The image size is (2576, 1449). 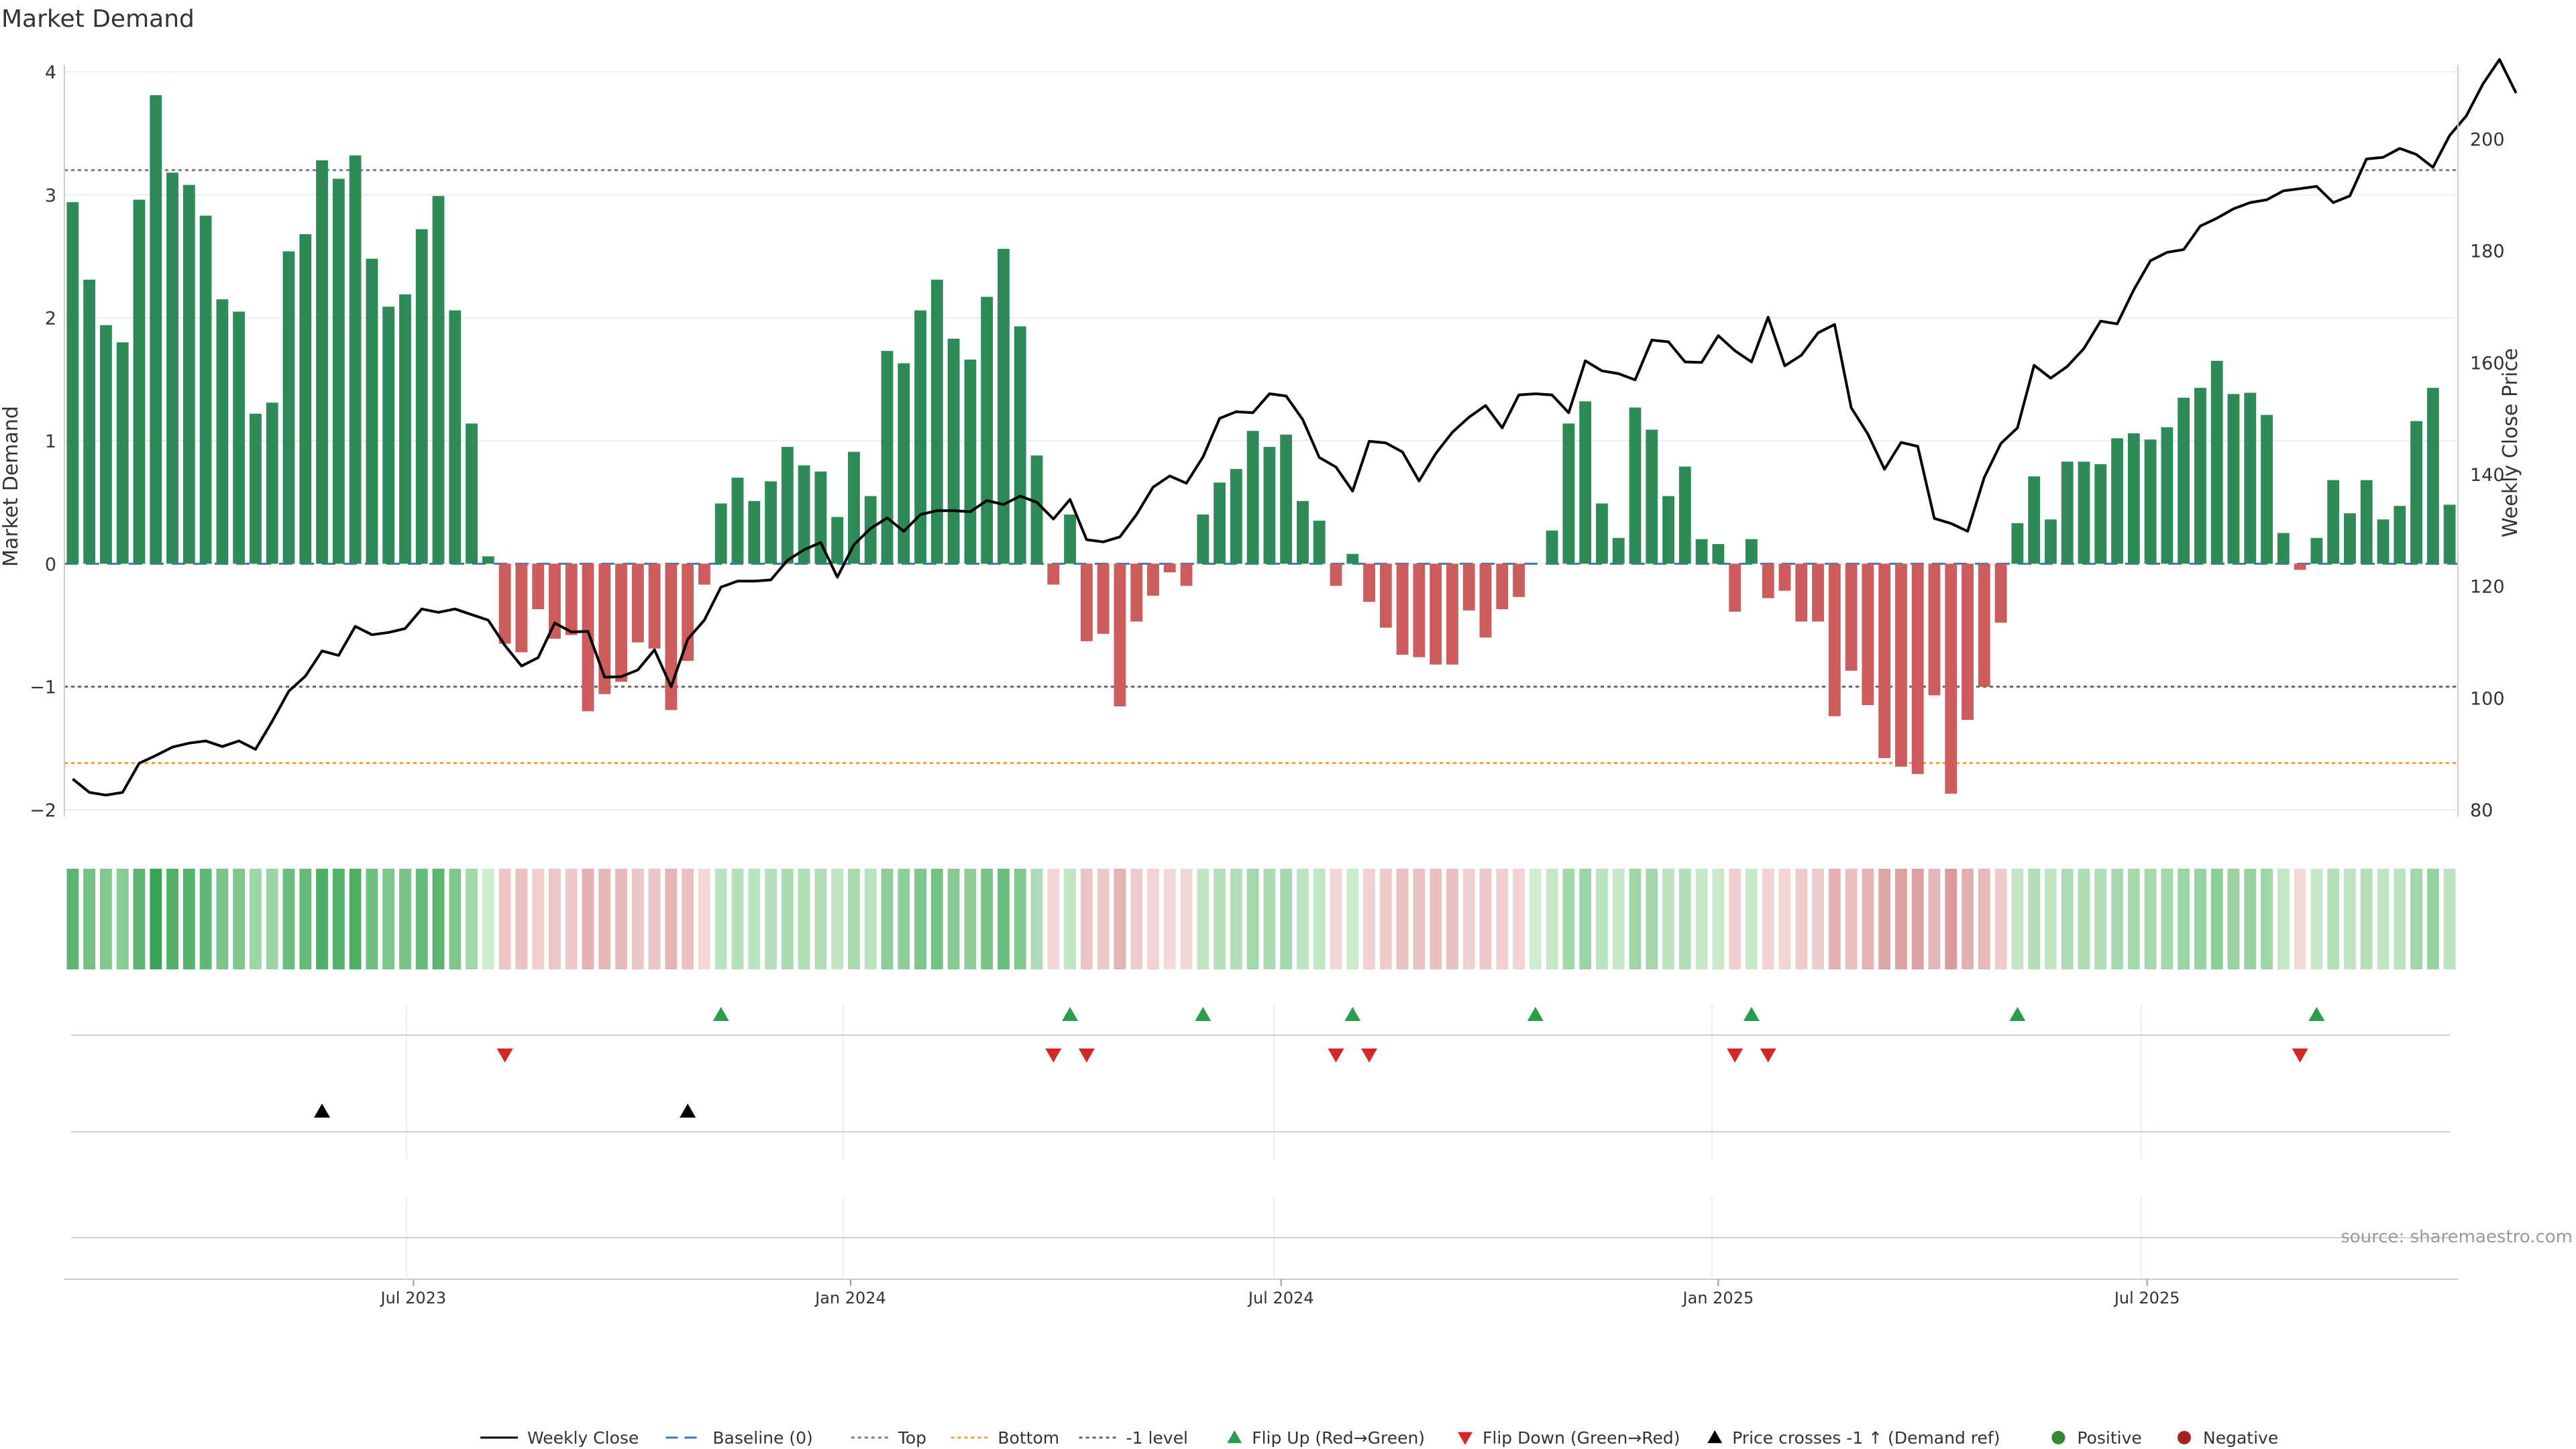 I want to click on x-tick-label: Jul 2025, so click(x=2146, y=1298).